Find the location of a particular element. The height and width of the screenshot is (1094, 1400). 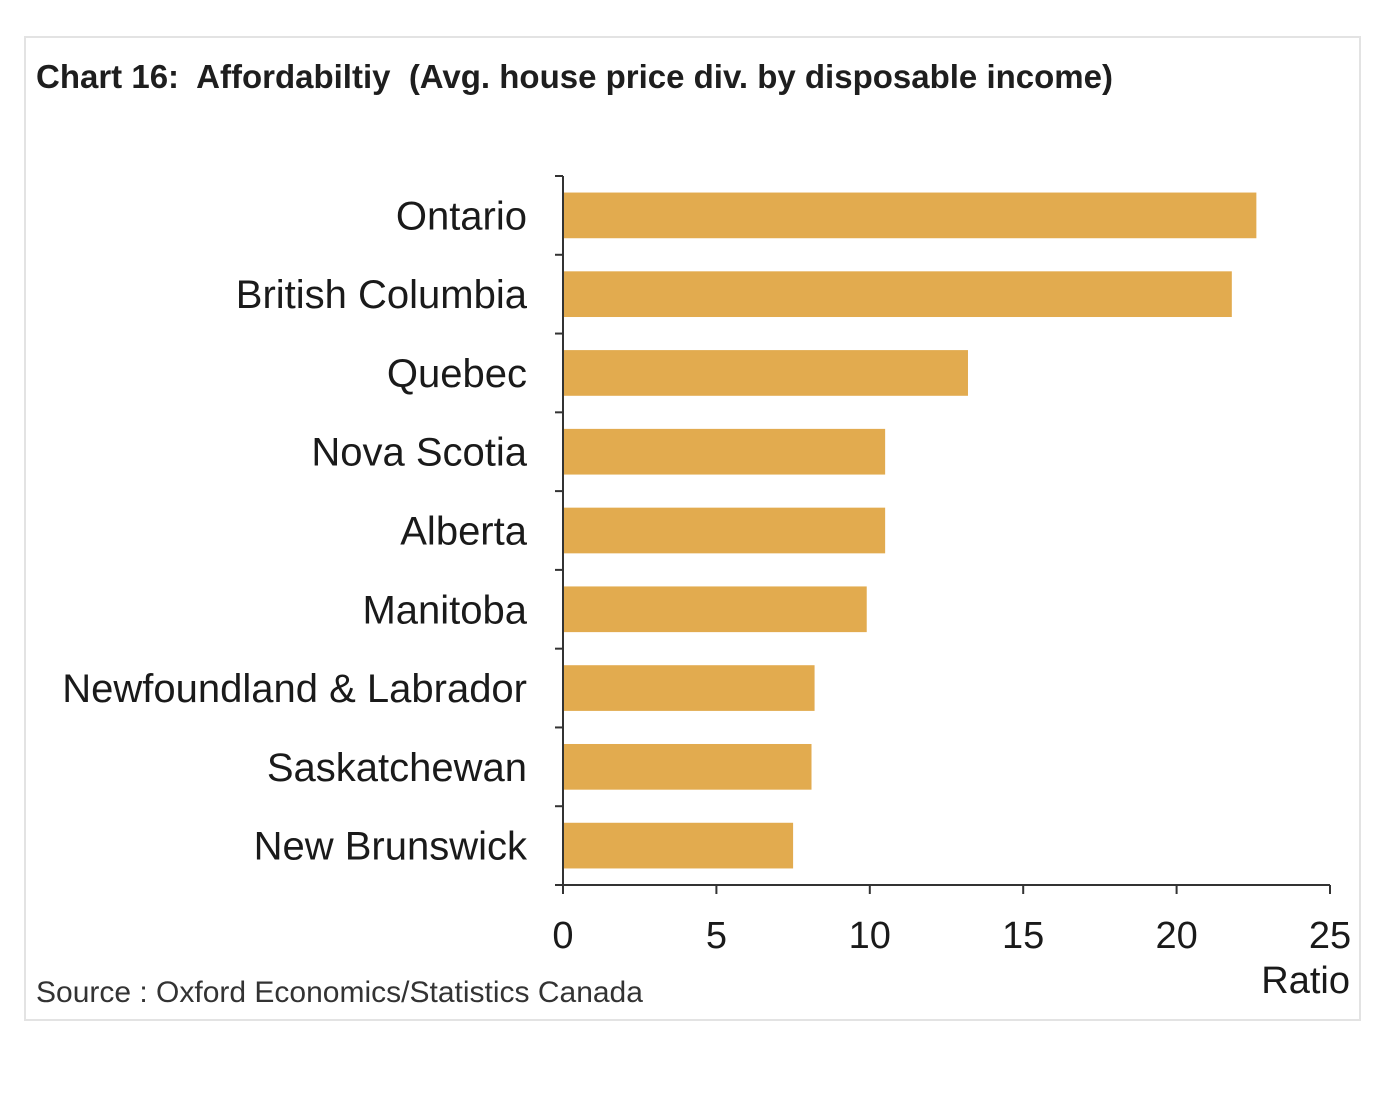

category-label: New Brunswick is located at coordinates (391, 847).